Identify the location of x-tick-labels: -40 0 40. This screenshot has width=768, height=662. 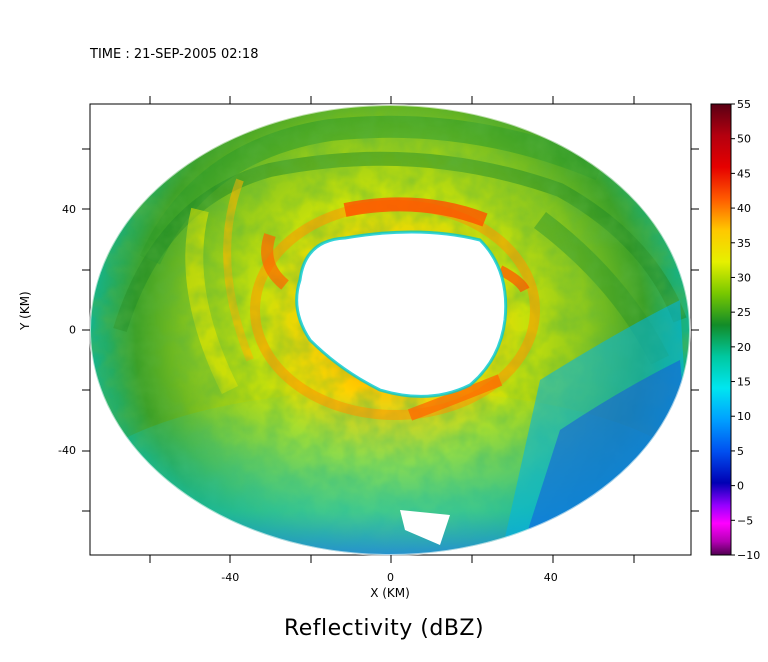
(389, 577).